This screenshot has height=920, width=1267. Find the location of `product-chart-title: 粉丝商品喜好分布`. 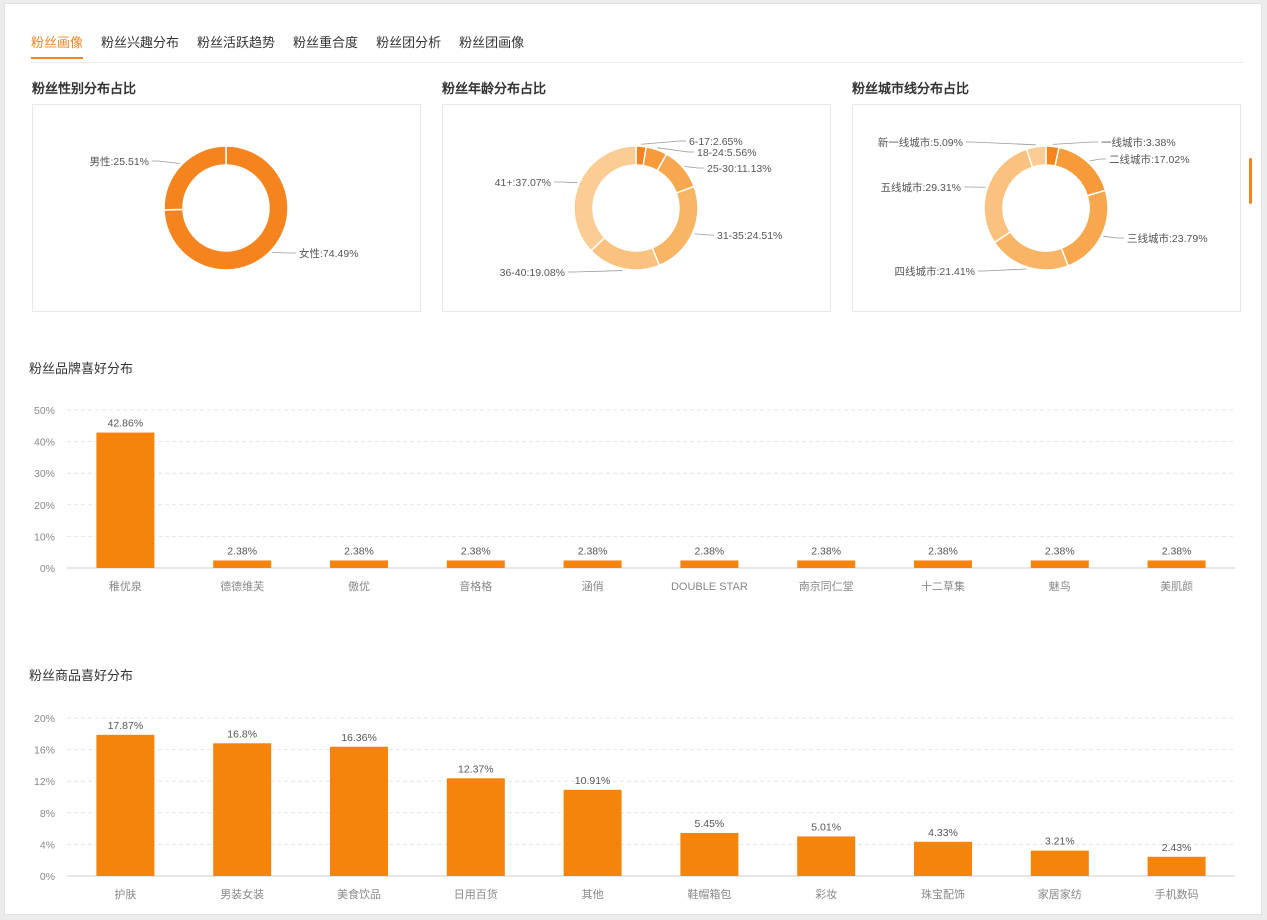

product-chart-title: 粉丝商品喜好分布 is located at coordinates (81, 675).